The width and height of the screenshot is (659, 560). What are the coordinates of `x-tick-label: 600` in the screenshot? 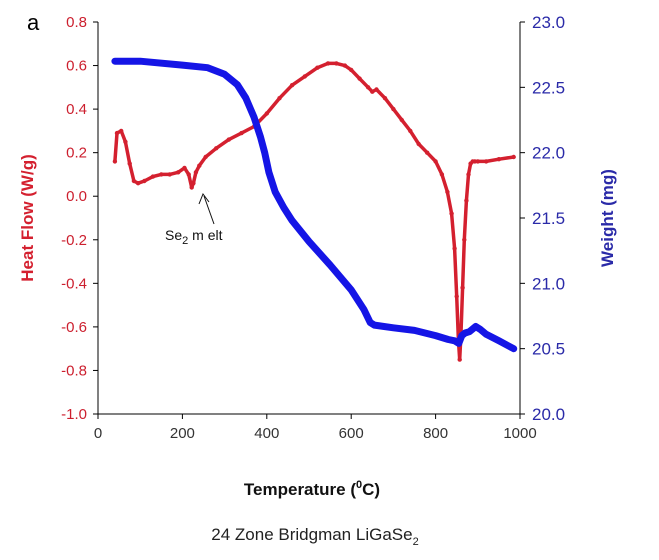 It's located at (351, 433).